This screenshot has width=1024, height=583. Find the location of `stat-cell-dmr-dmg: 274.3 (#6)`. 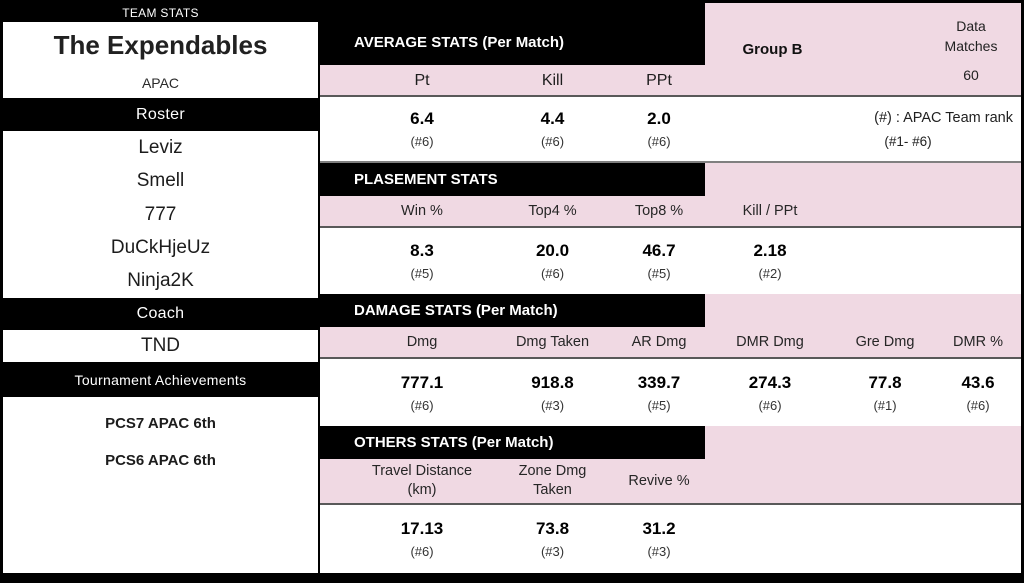

stat-cell-dmr-dmg: 274.3 (#6) is located at coordinates (770, 392).